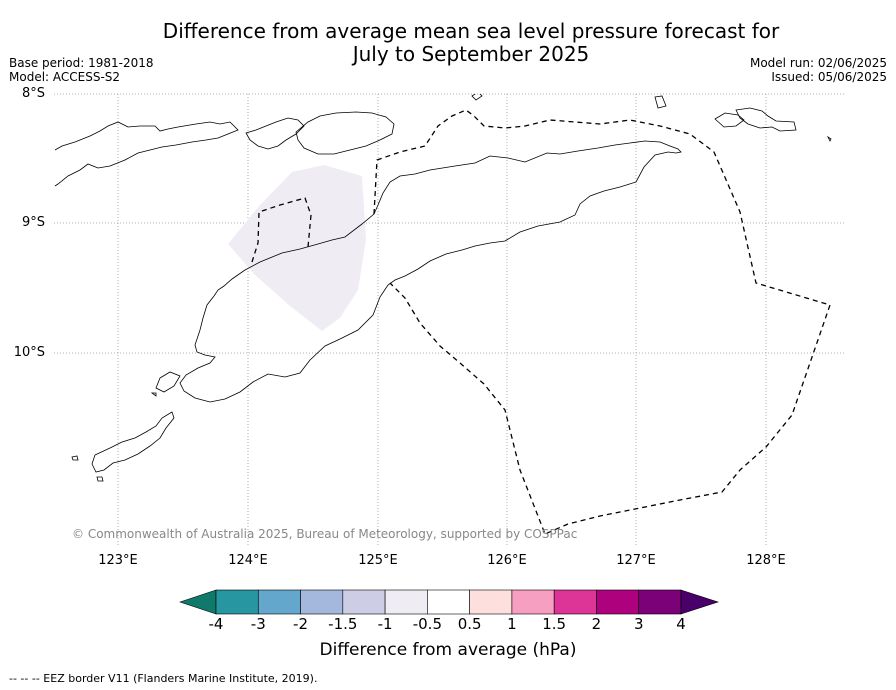  Describe the element at coordinates (477, 97) in the screenshot. I see `coast-island-b` at that location.